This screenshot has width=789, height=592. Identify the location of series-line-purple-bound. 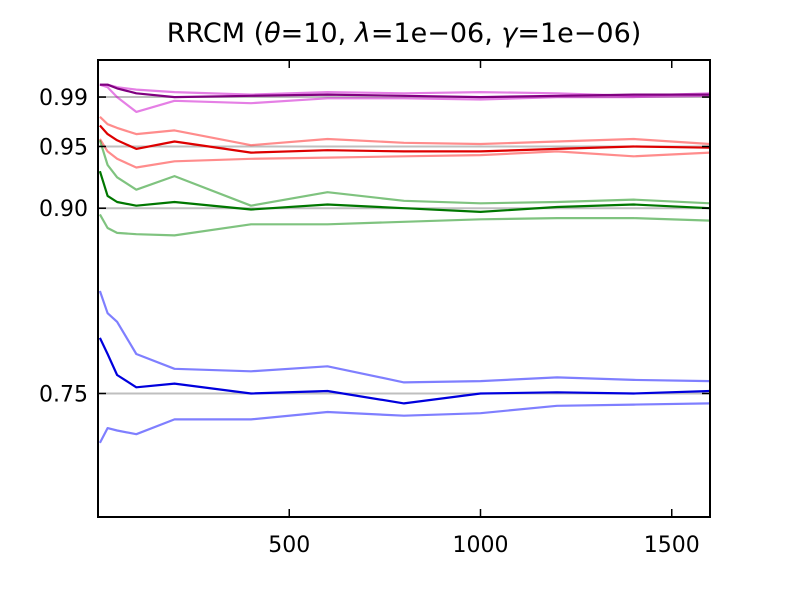
(405, 98).